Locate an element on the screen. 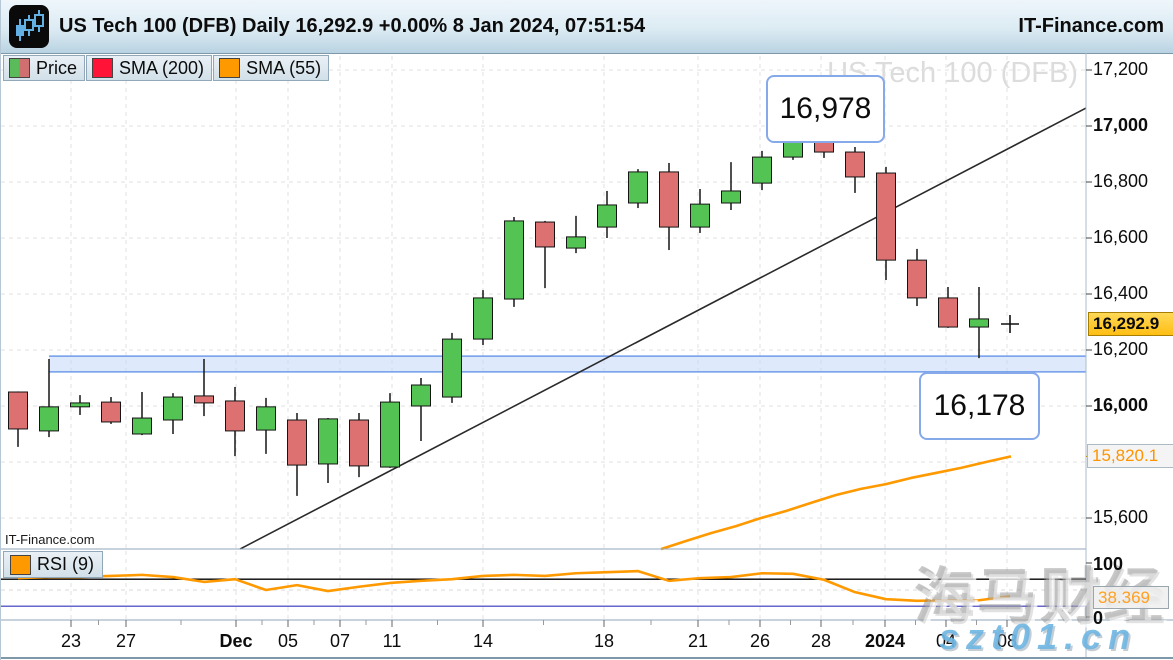 The height and width of the screenshot is (660, 1173). annotation-high-box: 16,978 is located at coordinates (825, 109).